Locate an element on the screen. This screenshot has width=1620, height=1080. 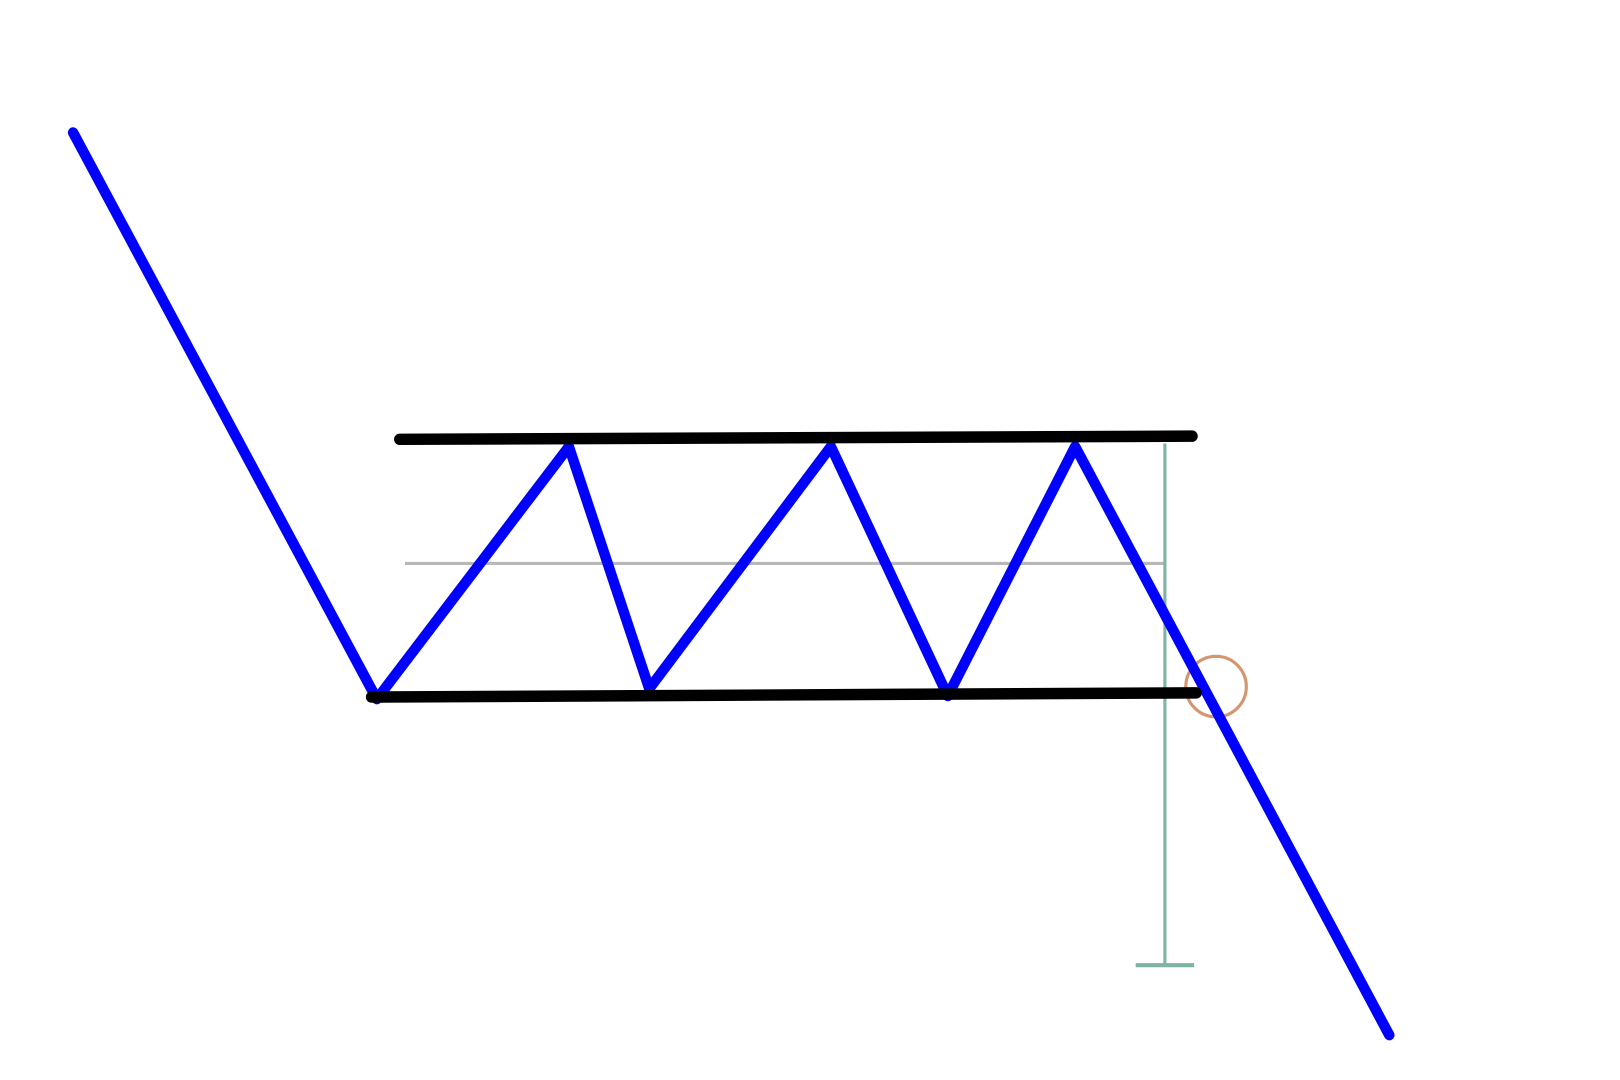
support-line is located at coordinates (783, 695).